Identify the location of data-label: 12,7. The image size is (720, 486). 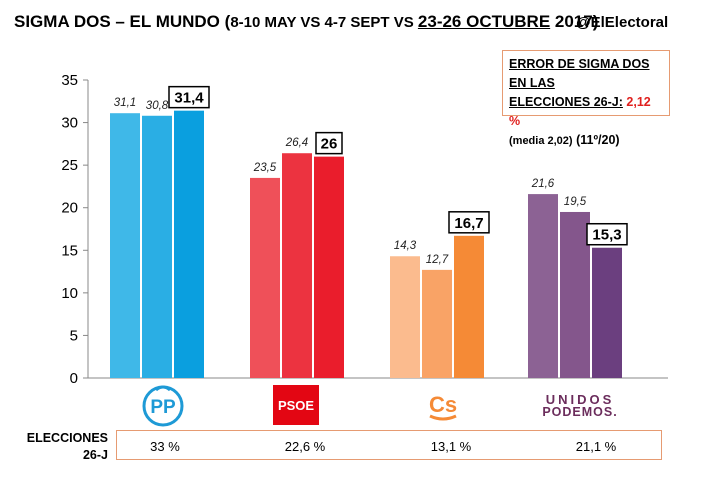
(437, 260).